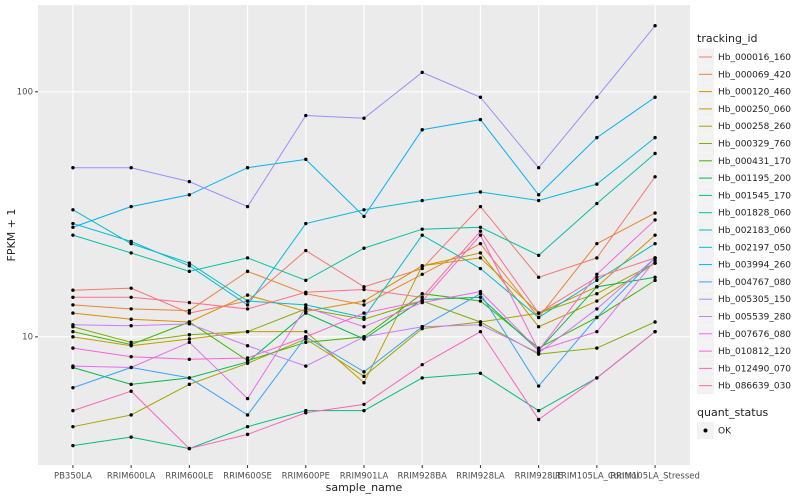 The image size is (800, 500). Describe the element at coordinates (754, 266) in the screenshot. I see `legend-label: Hb_003994_260` at that location.